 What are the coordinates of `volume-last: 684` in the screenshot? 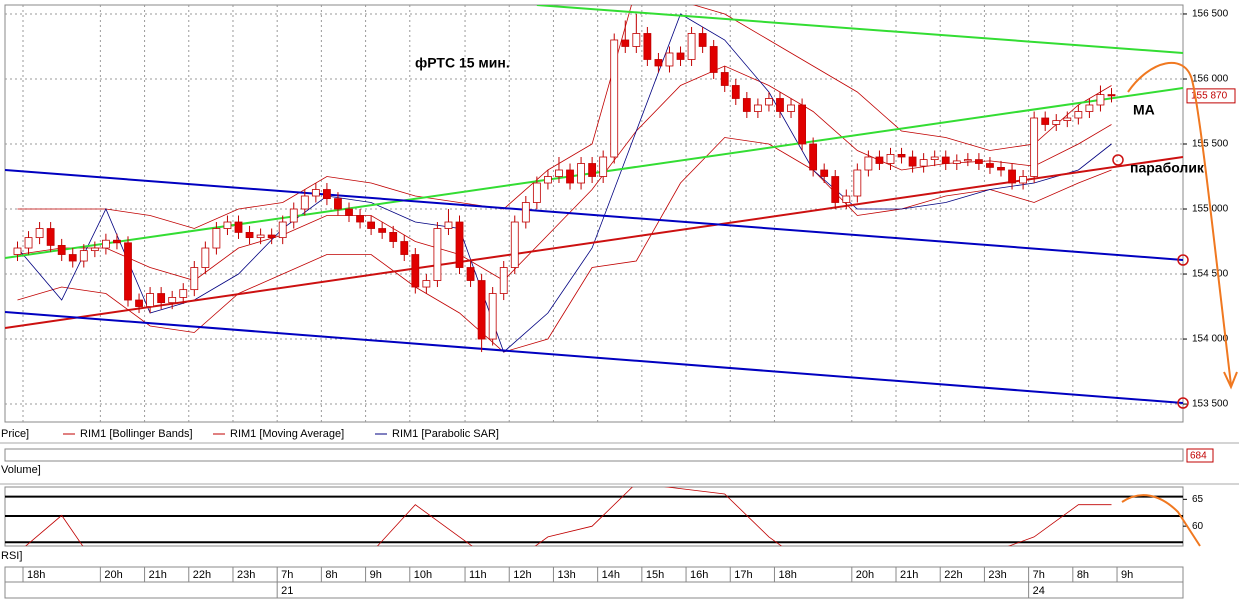 It's located at (1198, 456).